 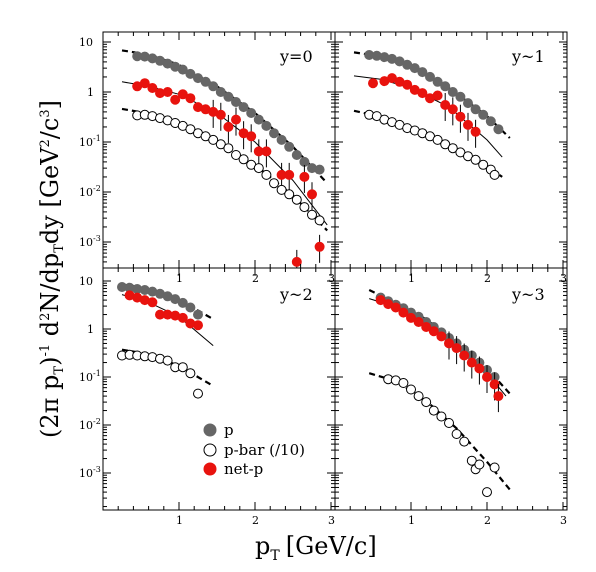 What do you see at coordinates (487, 520) in the screenshot?
I see `x-tick-label-y3: 2` at bounding box center [487, 520].